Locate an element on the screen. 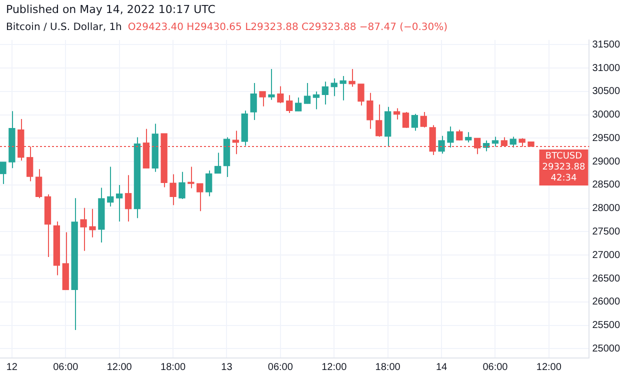 This screenshot has width=627, height=376. y-tick-label: 26500 is located at coordinates (606, 278).